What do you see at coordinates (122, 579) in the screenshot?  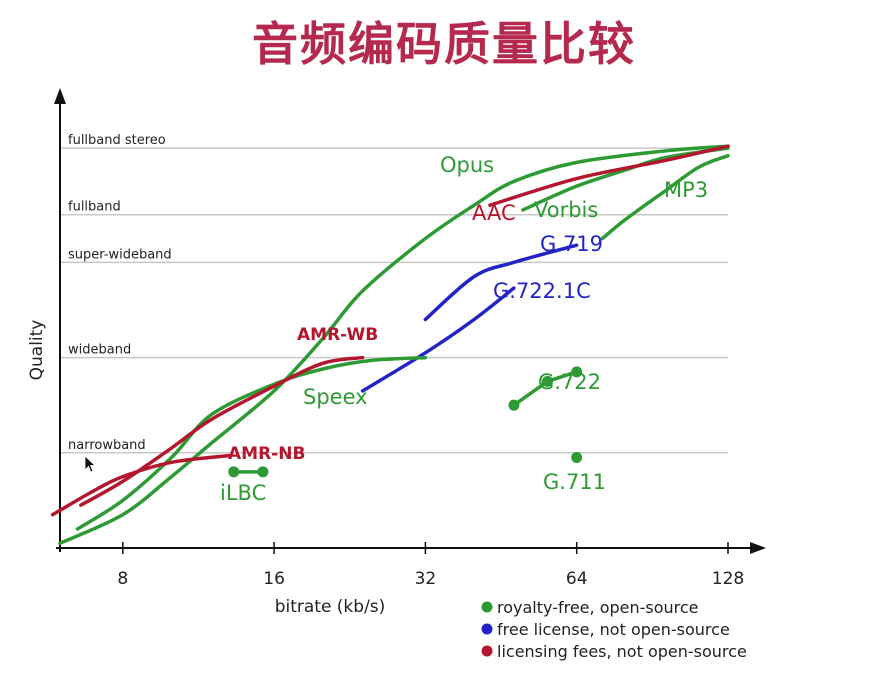 I see `x-tick-label: 8` at bounding box center [122, 579].